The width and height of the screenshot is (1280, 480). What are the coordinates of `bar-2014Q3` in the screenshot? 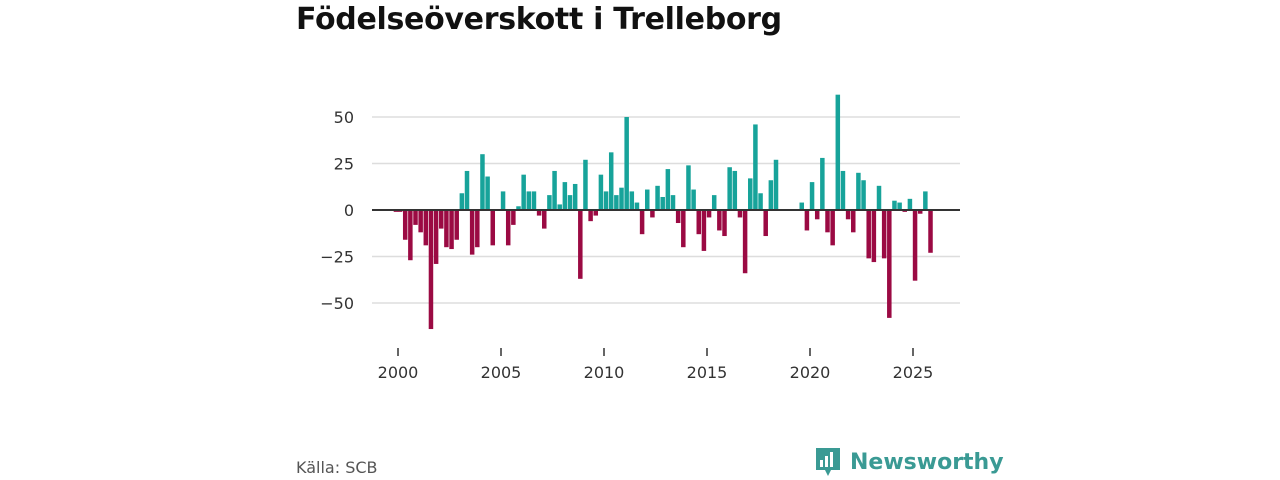 It's located at (693, 199).